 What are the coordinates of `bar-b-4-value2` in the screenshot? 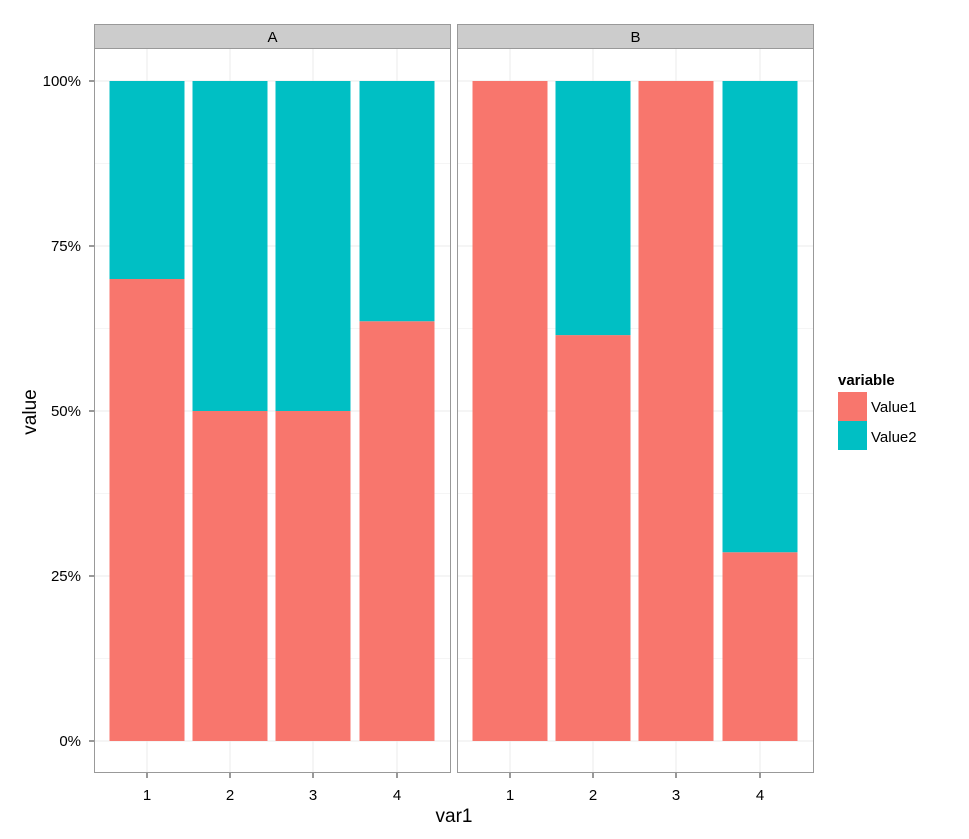 It's located at (760, 317).